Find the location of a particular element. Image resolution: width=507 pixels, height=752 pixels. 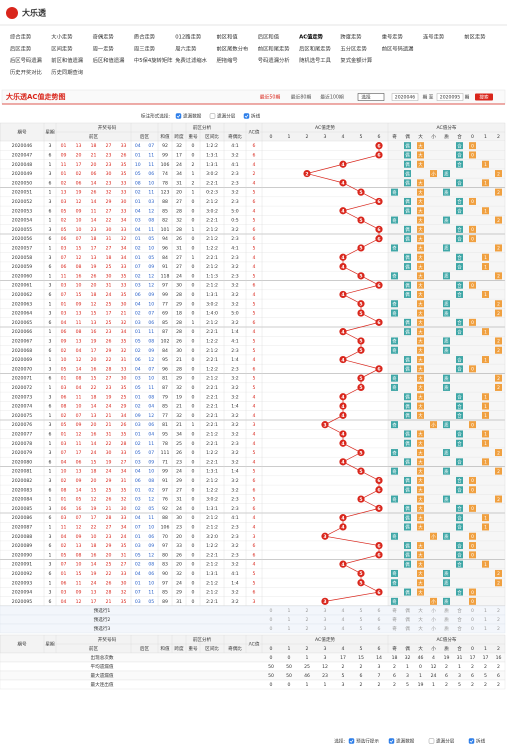

nav-link: 大小走势 is located at coordinates (62, 37).